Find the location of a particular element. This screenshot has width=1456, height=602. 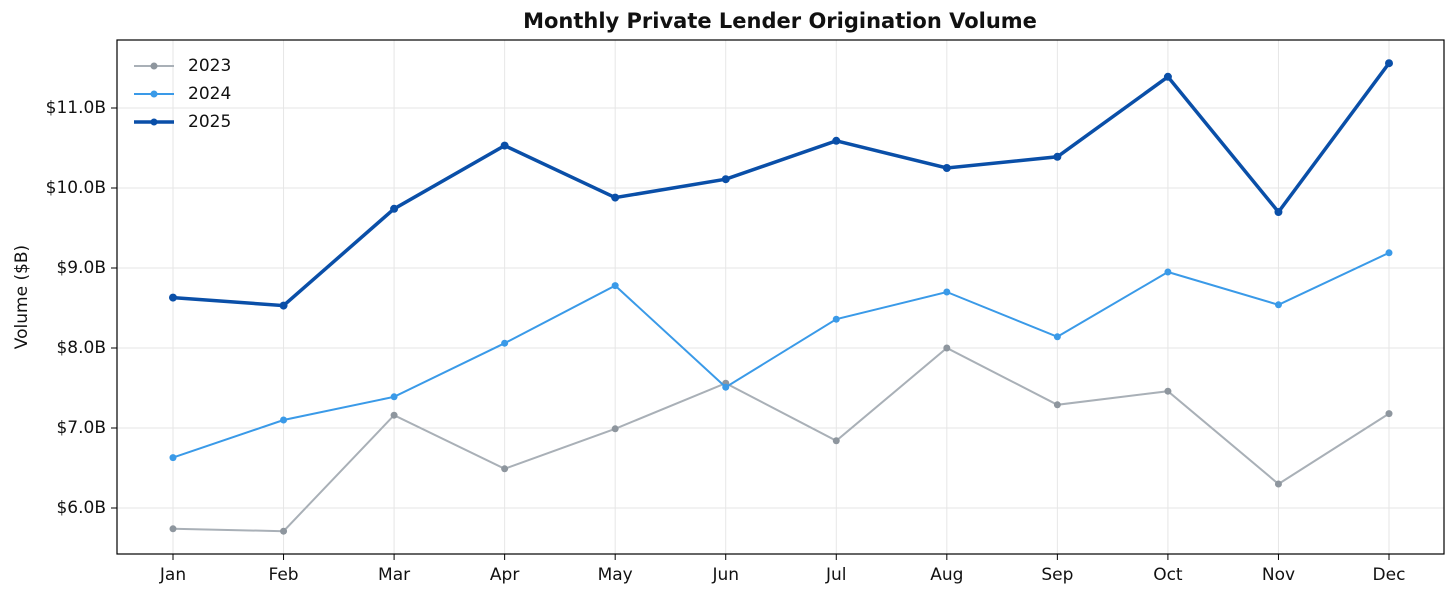

x-tick-label: Dec is located at coordinates (1389, 575).